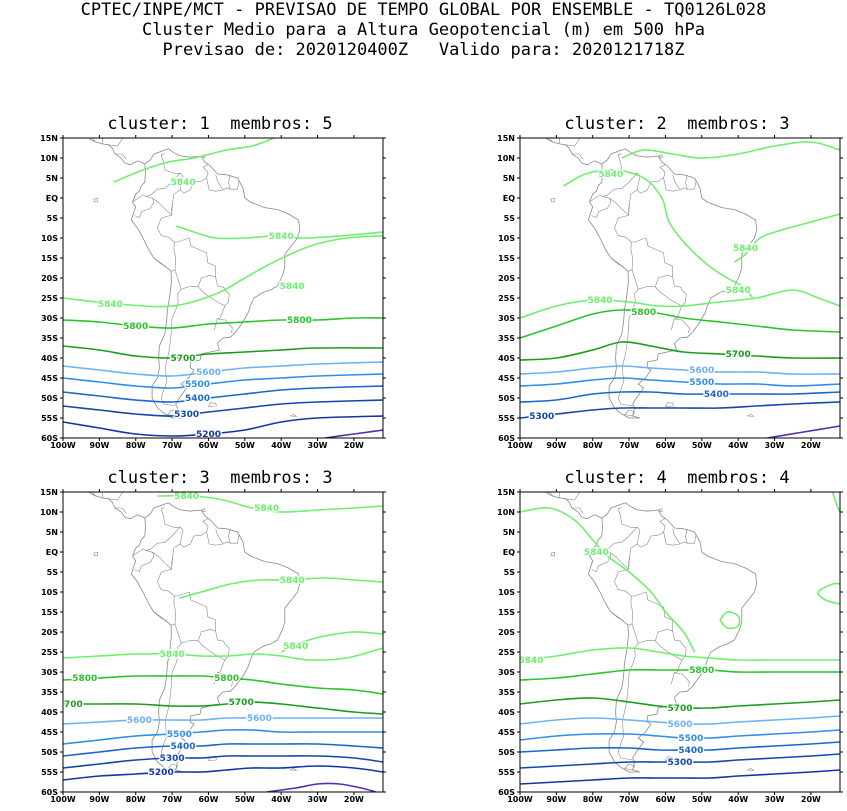 Image resolution: width=847 pixels, height=811 pixels. I want to click on lat-label: 15N, so click(506, 492).